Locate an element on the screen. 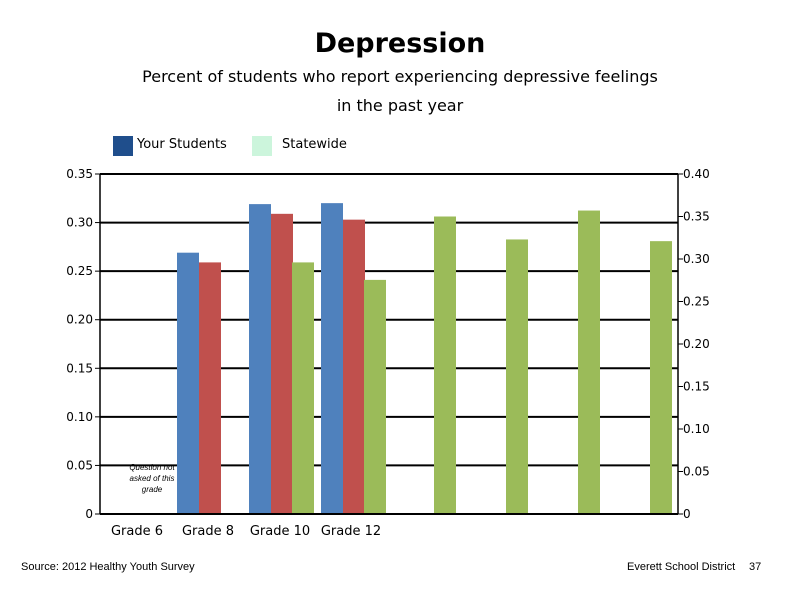 The width and height of the screenshot is (800, 600). chart-title: Depression is located at coordinates (400, 43).